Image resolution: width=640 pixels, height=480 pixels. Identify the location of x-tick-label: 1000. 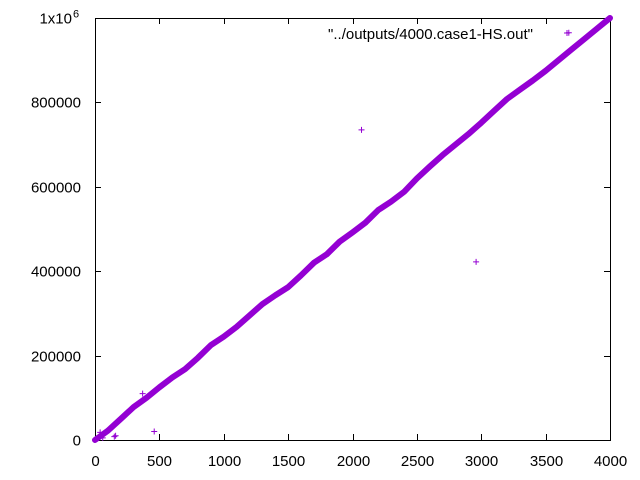
(224, 461).